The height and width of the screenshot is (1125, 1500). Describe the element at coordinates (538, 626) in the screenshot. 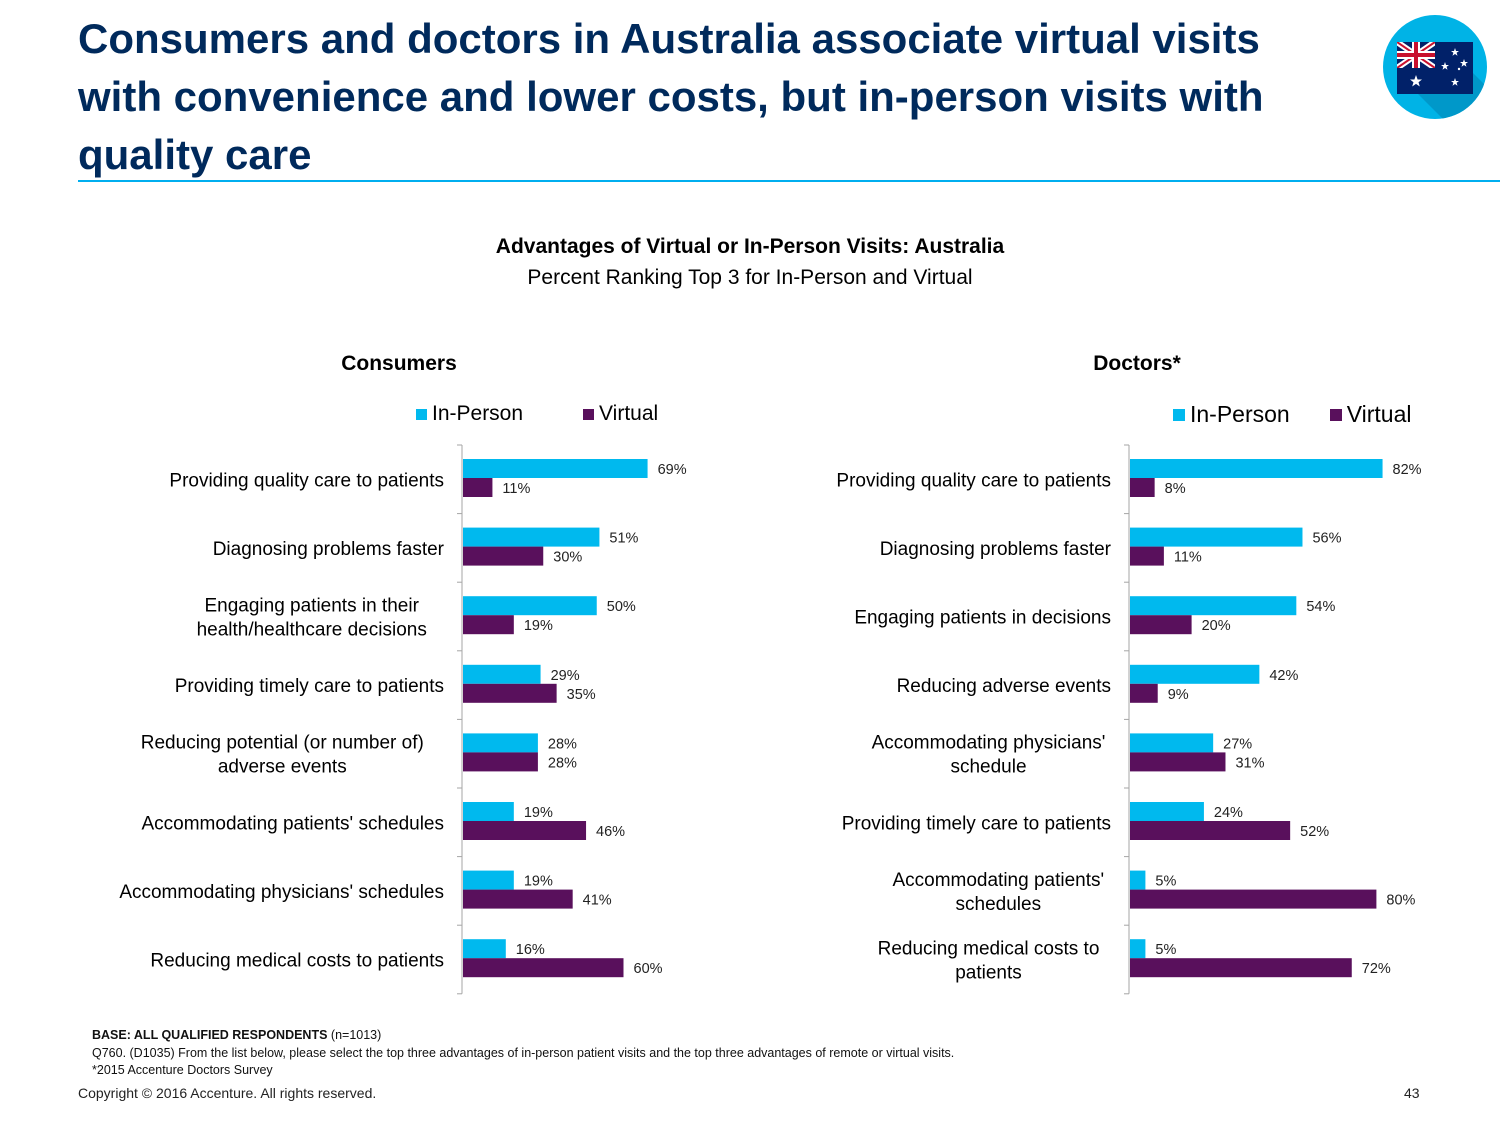

I see `data-label-virtual: 19%` at that location.